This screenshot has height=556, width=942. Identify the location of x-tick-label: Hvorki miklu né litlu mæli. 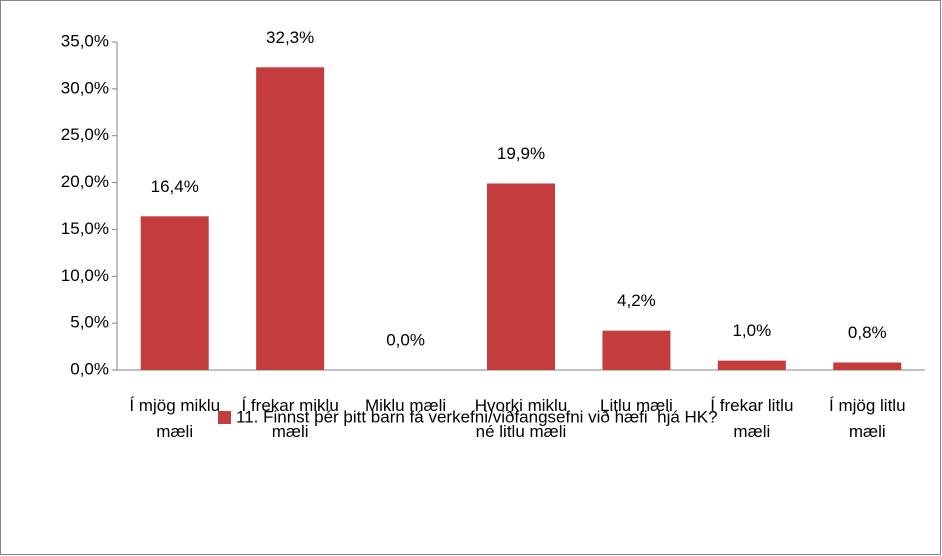
(521, 418).